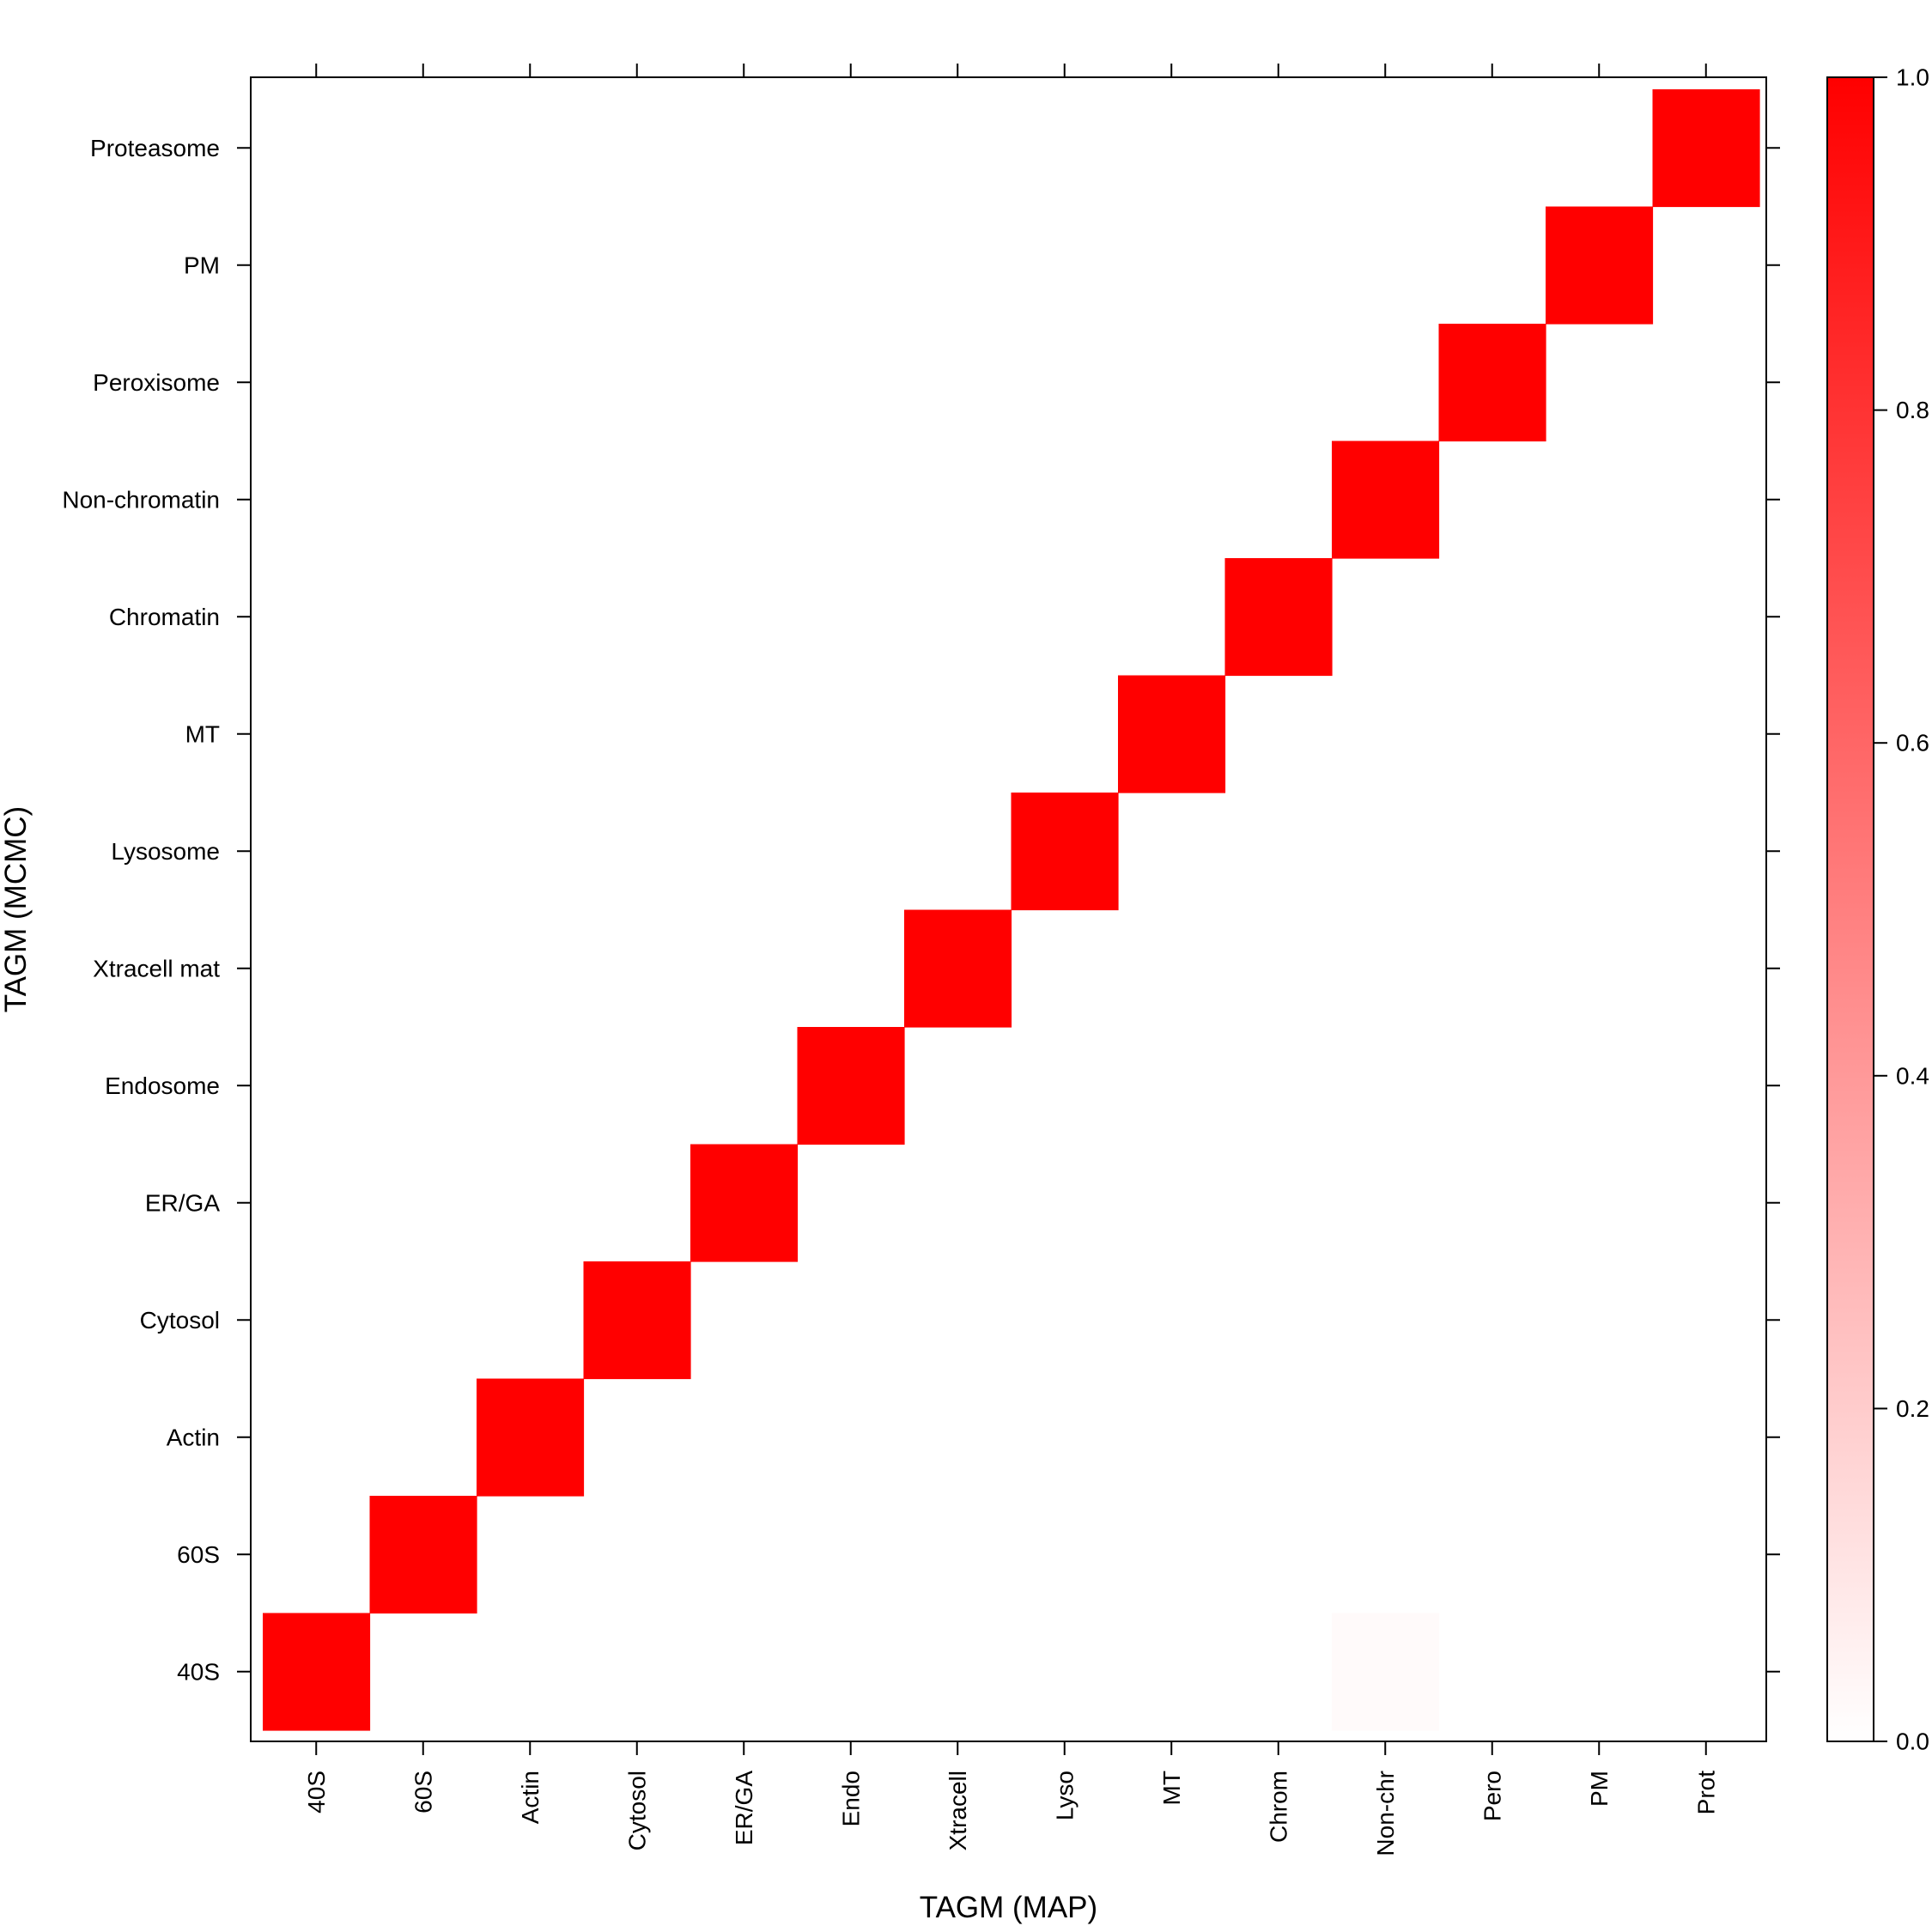 Image resolution: width=1932 pixels, height=1932 pixels. I want to click on y-tick-label: ER/GA, so click(182, 1202).